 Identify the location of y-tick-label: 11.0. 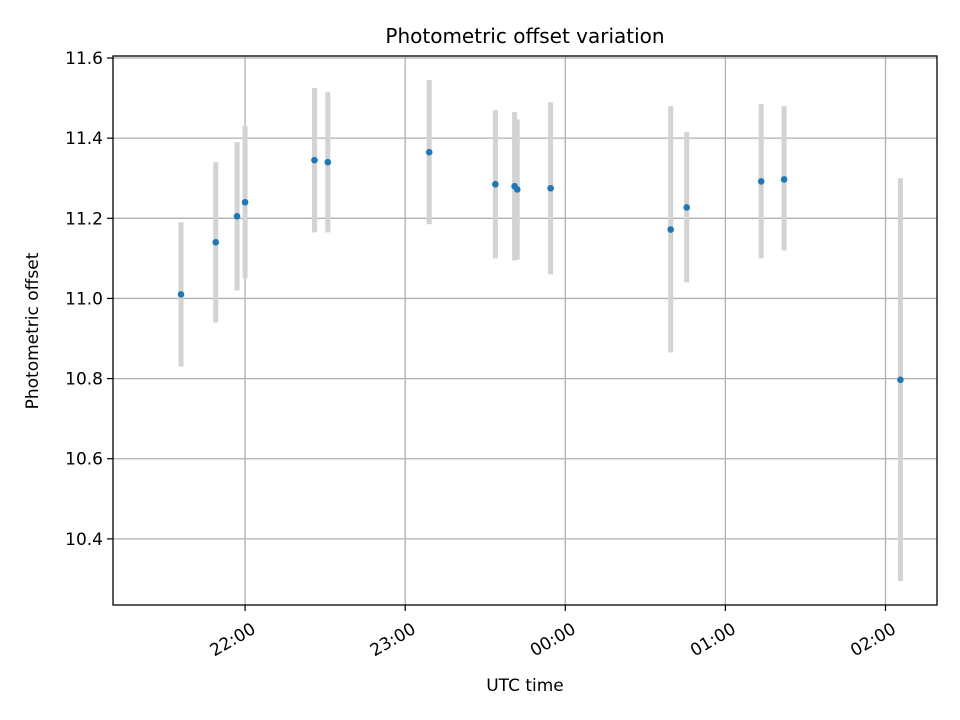
(84, 299).